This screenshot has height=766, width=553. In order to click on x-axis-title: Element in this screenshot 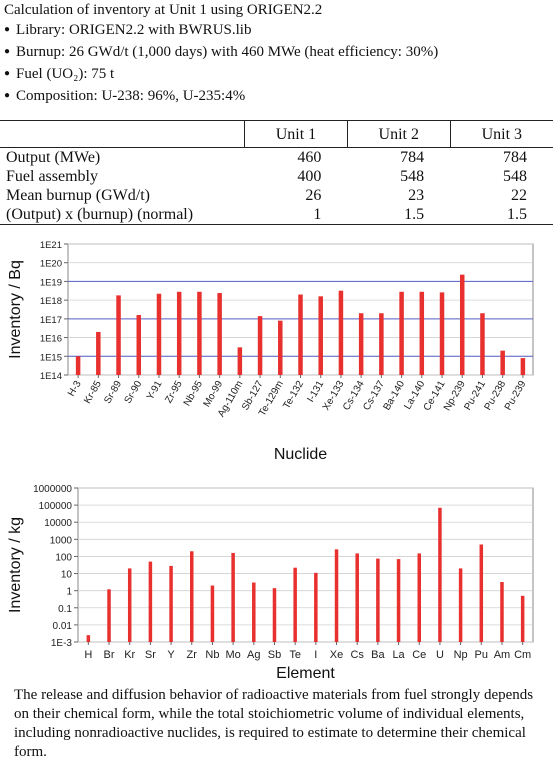, I will do `click(305, 673)`.